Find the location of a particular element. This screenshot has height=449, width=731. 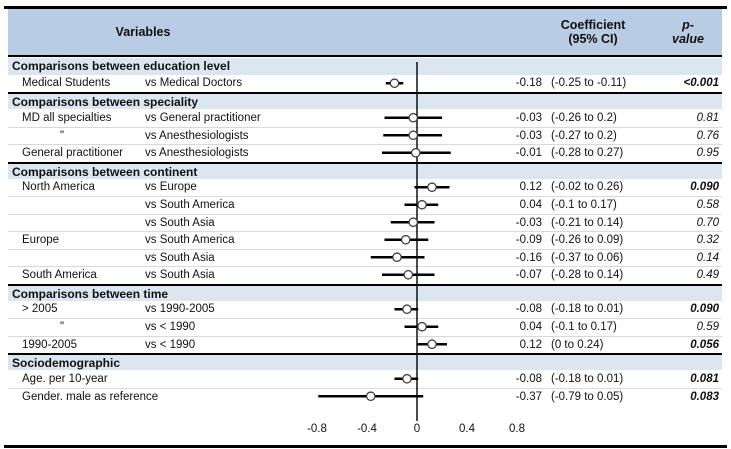

section-title: Comparisons between speciality is located at coordinates (365, 100).